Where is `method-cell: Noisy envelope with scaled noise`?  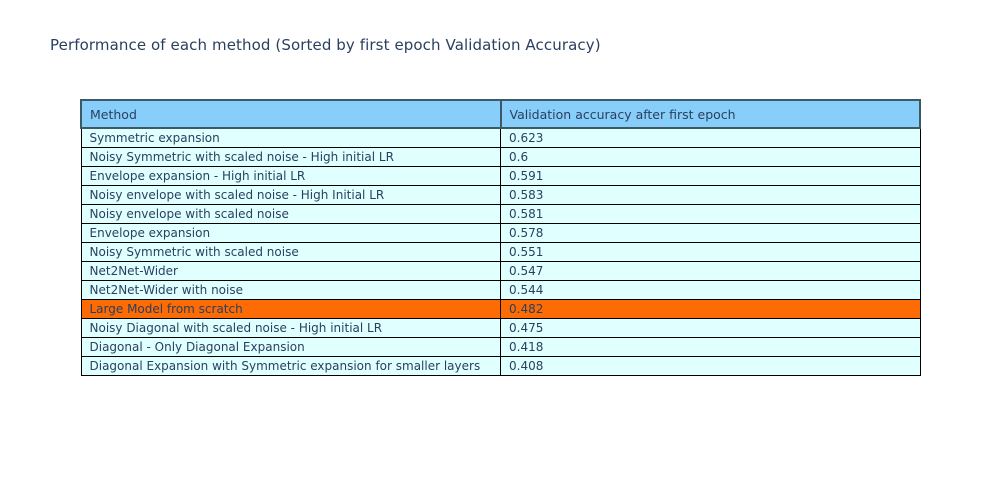
method-cell: Noisy envelope with scaled noise is located at coordinates (290, 213).